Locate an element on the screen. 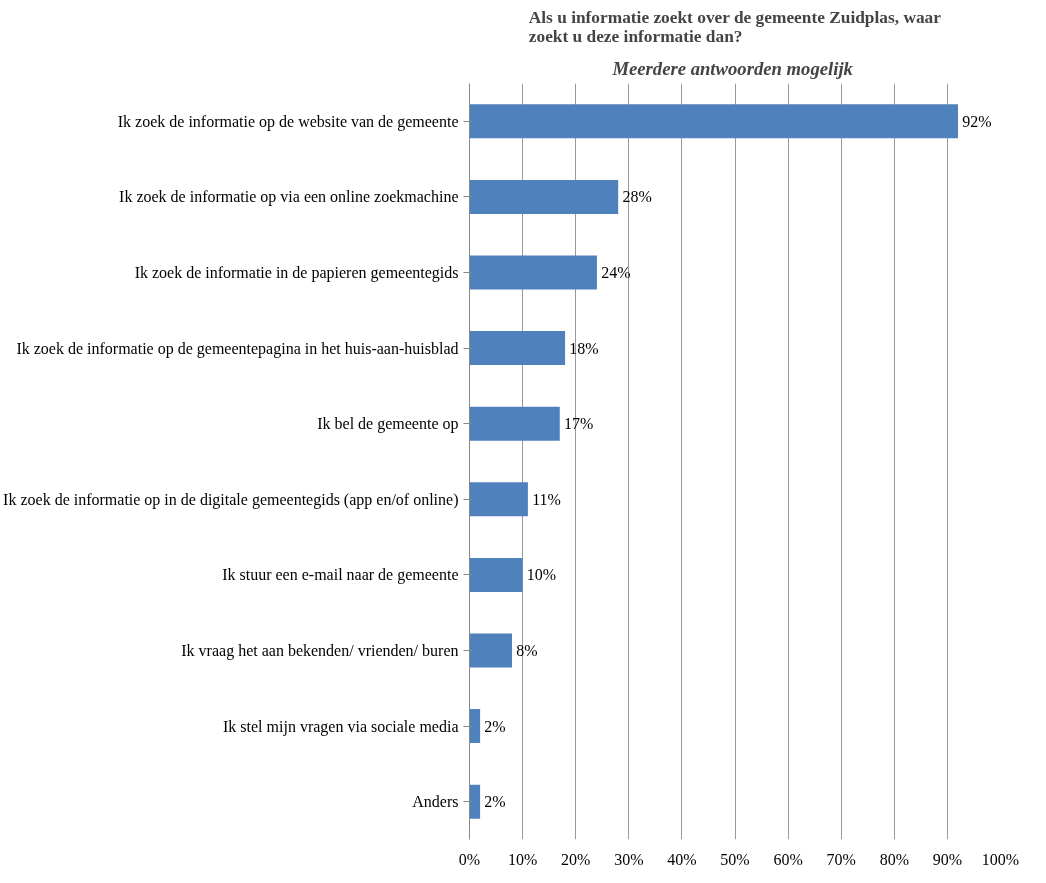  data-label: 92% is located at coordinates (977, 121).